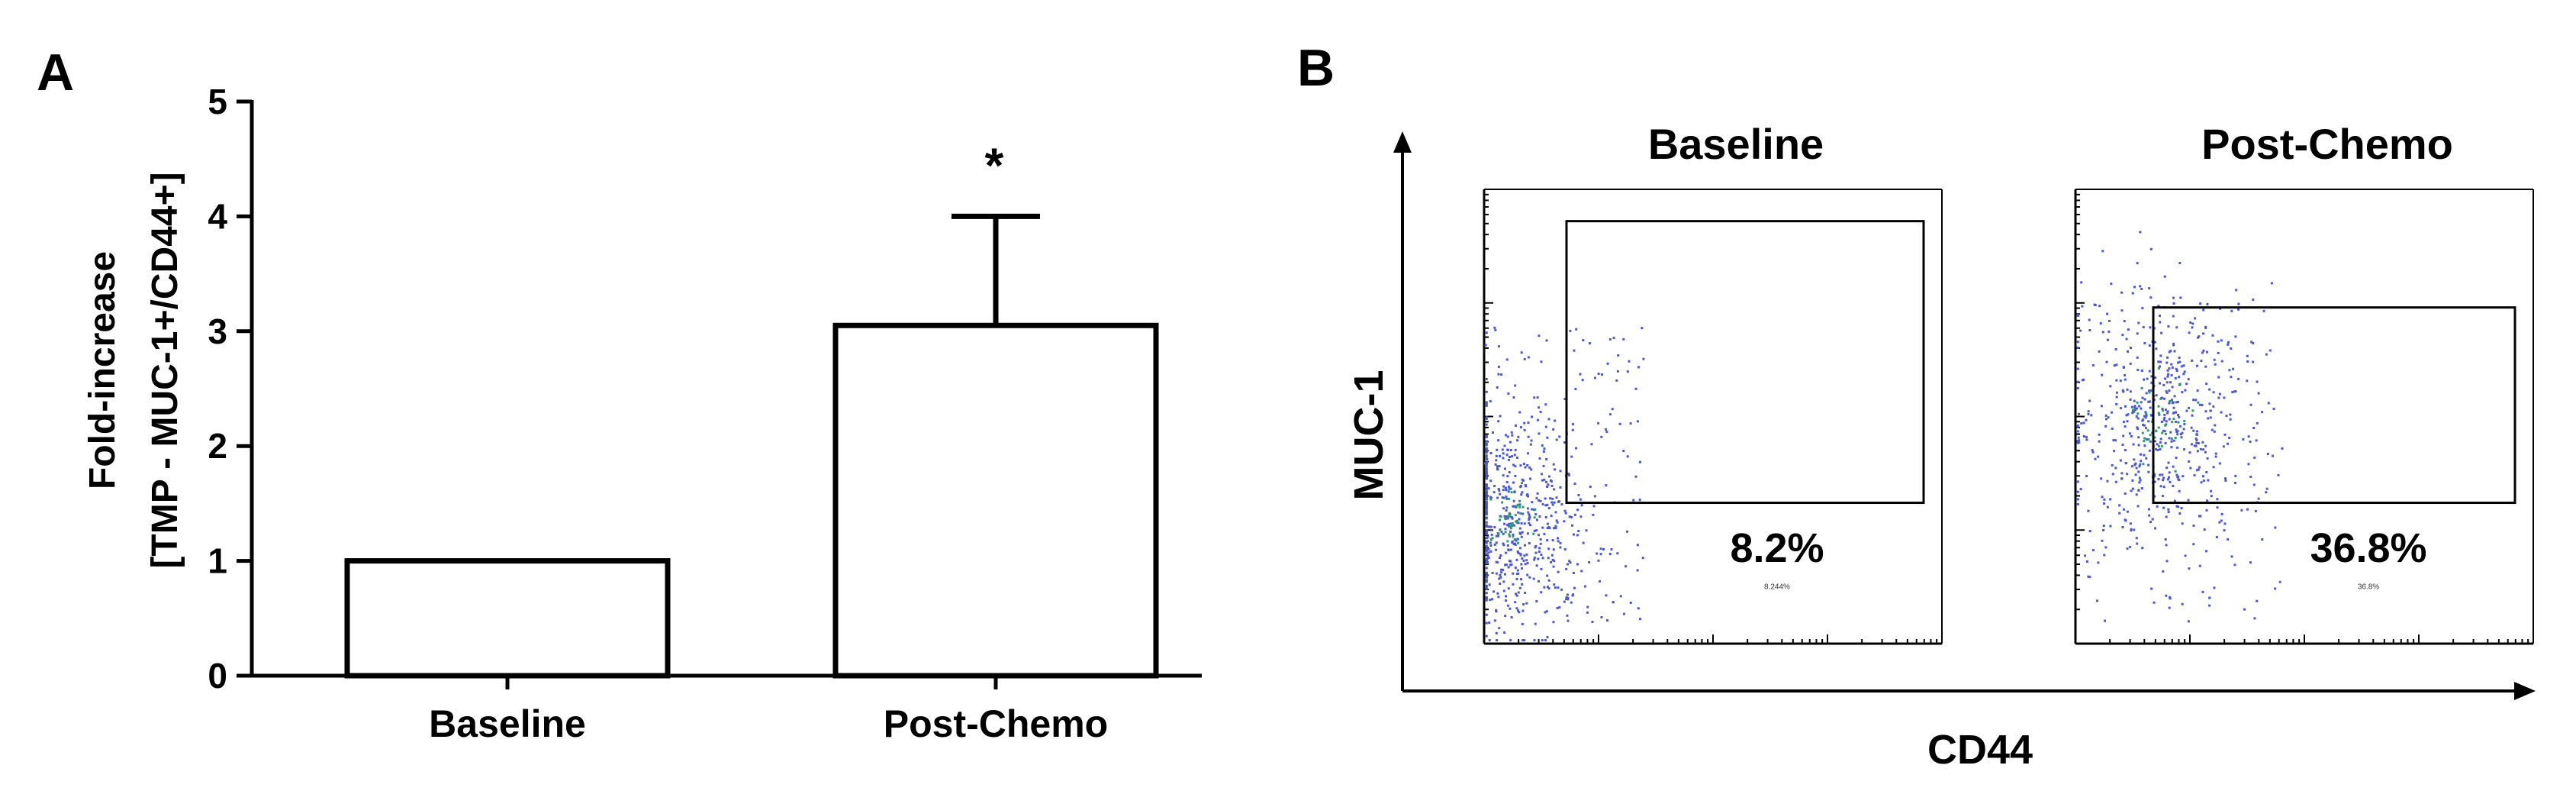 The width and height of the screenshot is (2576, 791). I want to click on y-tick-label: 2, so click(217, 446).